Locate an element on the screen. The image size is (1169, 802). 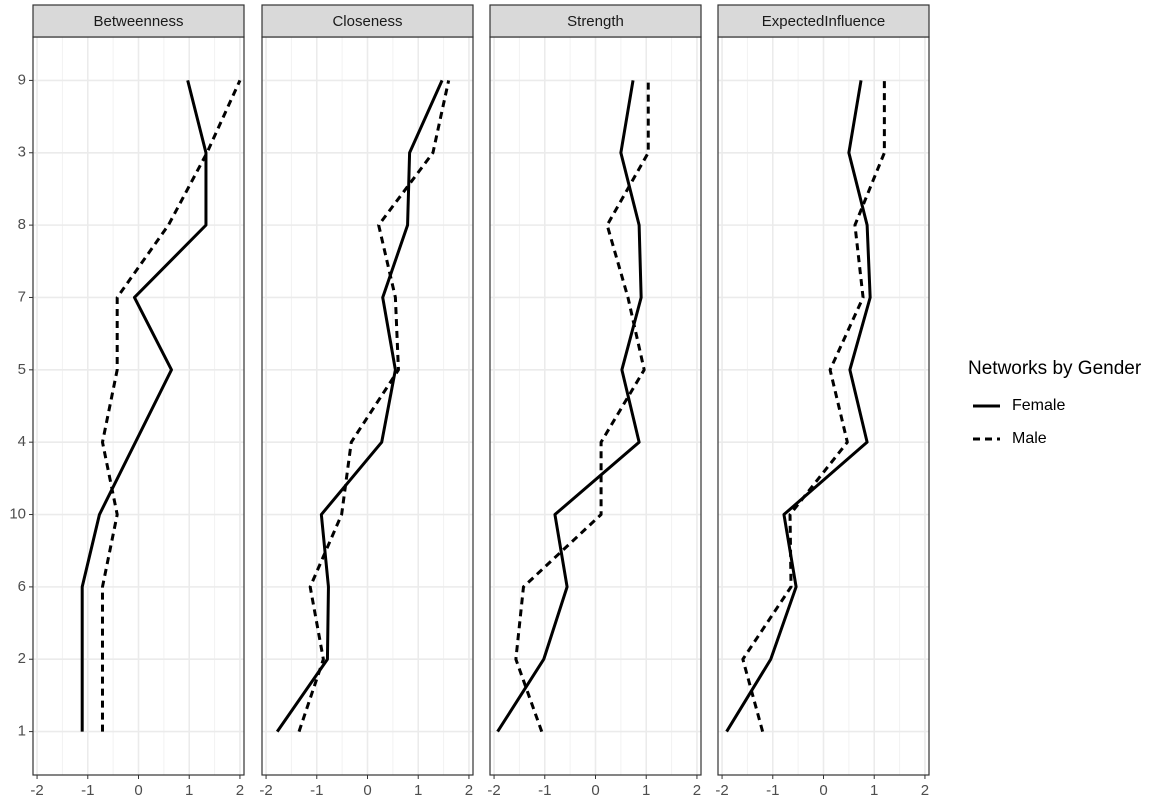
y-tick-label: 5 is located at coordinates (22, 369).